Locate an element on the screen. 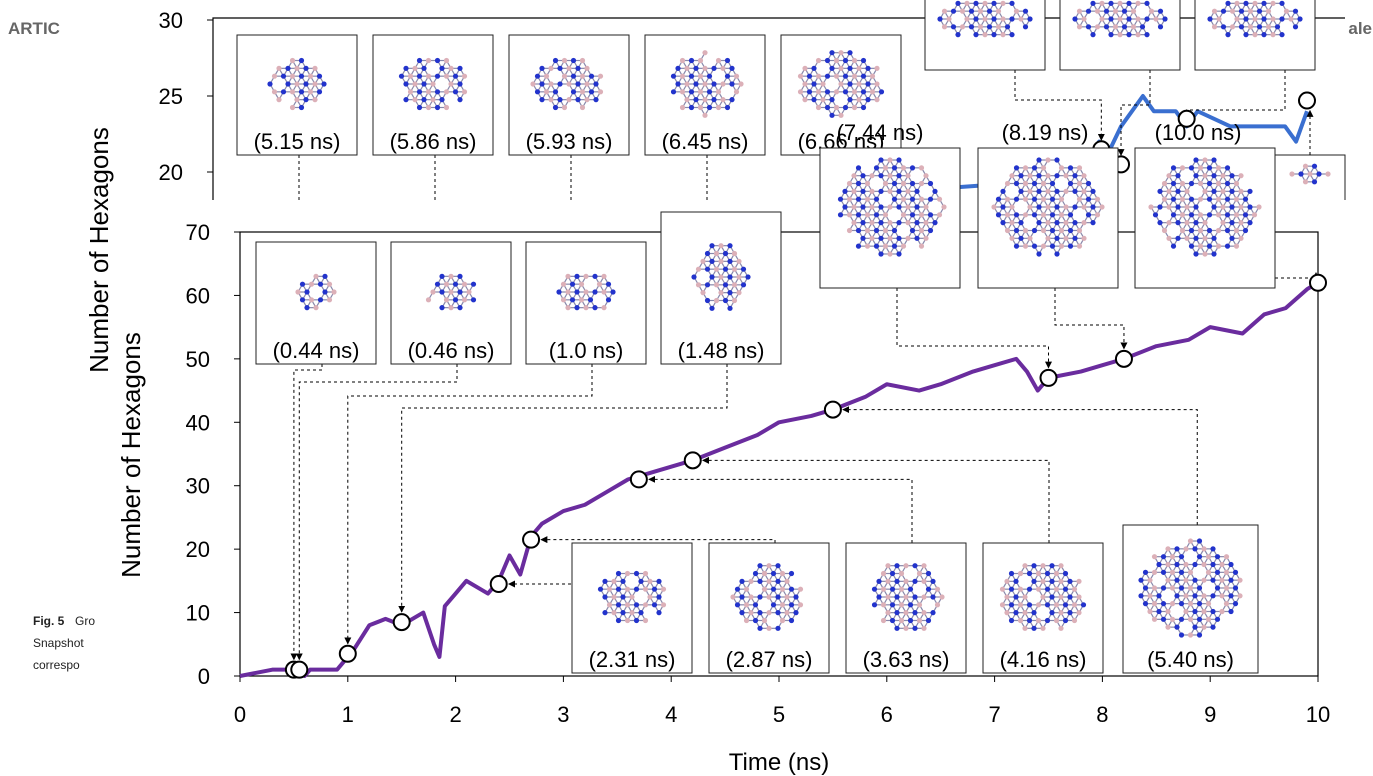  x-tick-label: 2 is located at coordinates (455, 714).